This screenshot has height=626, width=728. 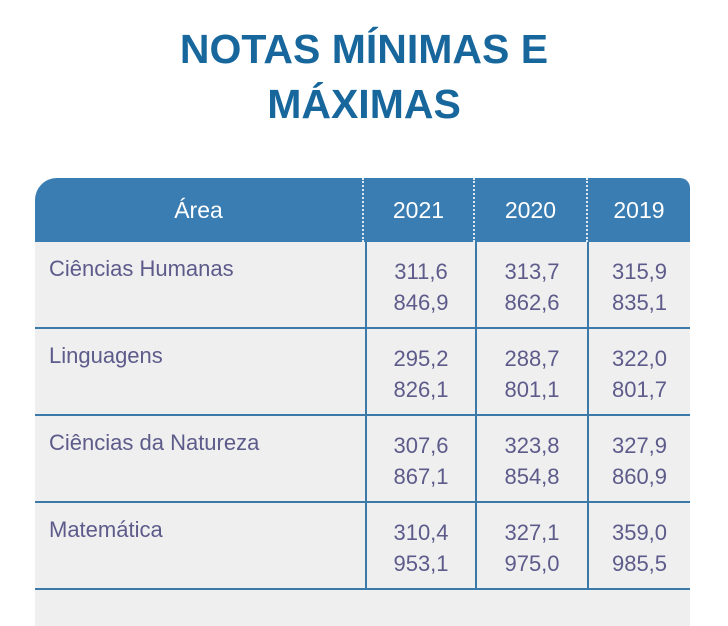 What do you see at coordinates (364, 104) in the screenshot?
I see `title-line-2: MÁXIMAS` at bounding box center [364, 104].